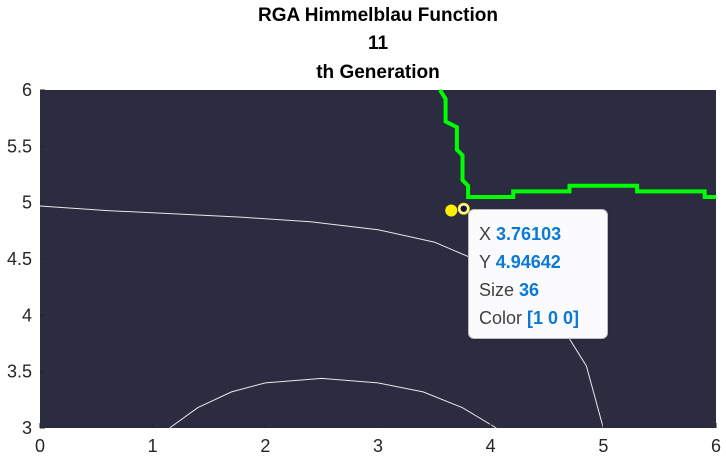 The width and height of the screenshot is (726, 461). Describe the element at coordinates (27, 428) in the screenshot. I see `y-tick-label: 3` at that location.